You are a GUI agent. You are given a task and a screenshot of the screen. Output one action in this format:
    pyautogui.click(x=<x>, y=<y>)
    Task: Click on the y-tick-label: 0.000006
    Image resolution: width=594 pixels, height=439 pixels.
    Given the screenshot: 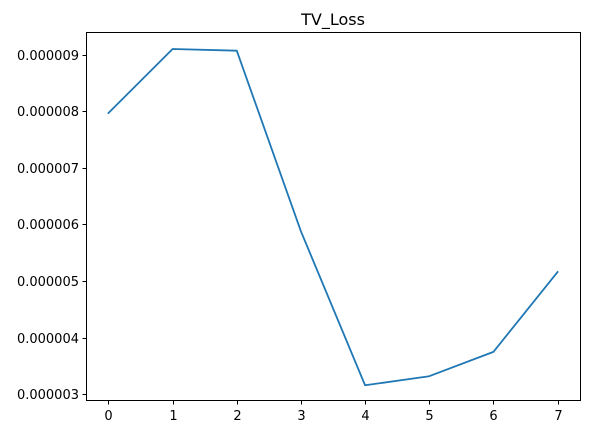 What is the action you would take?
    pyautogui.click(x=48, y=225)
    